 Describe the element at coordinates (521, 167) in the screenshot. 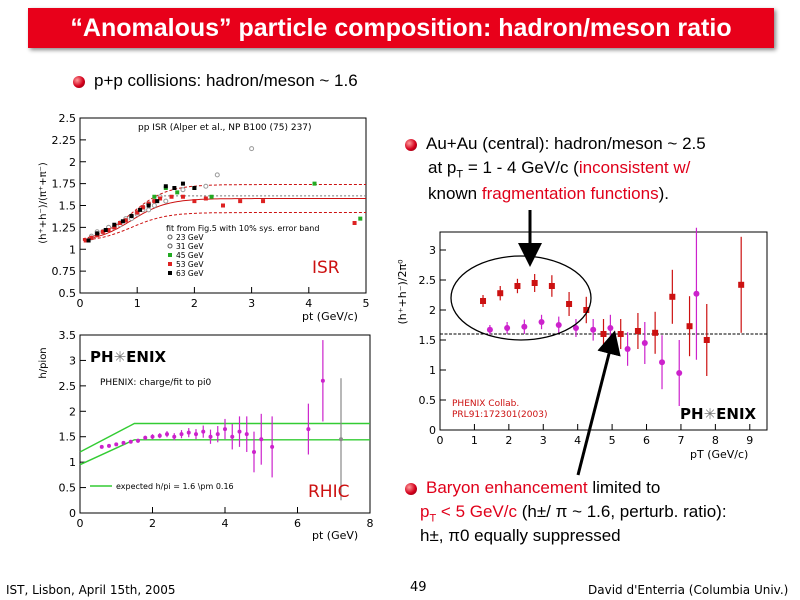

I see `text-range: = 1 - 4 GeV/c (` at that location.